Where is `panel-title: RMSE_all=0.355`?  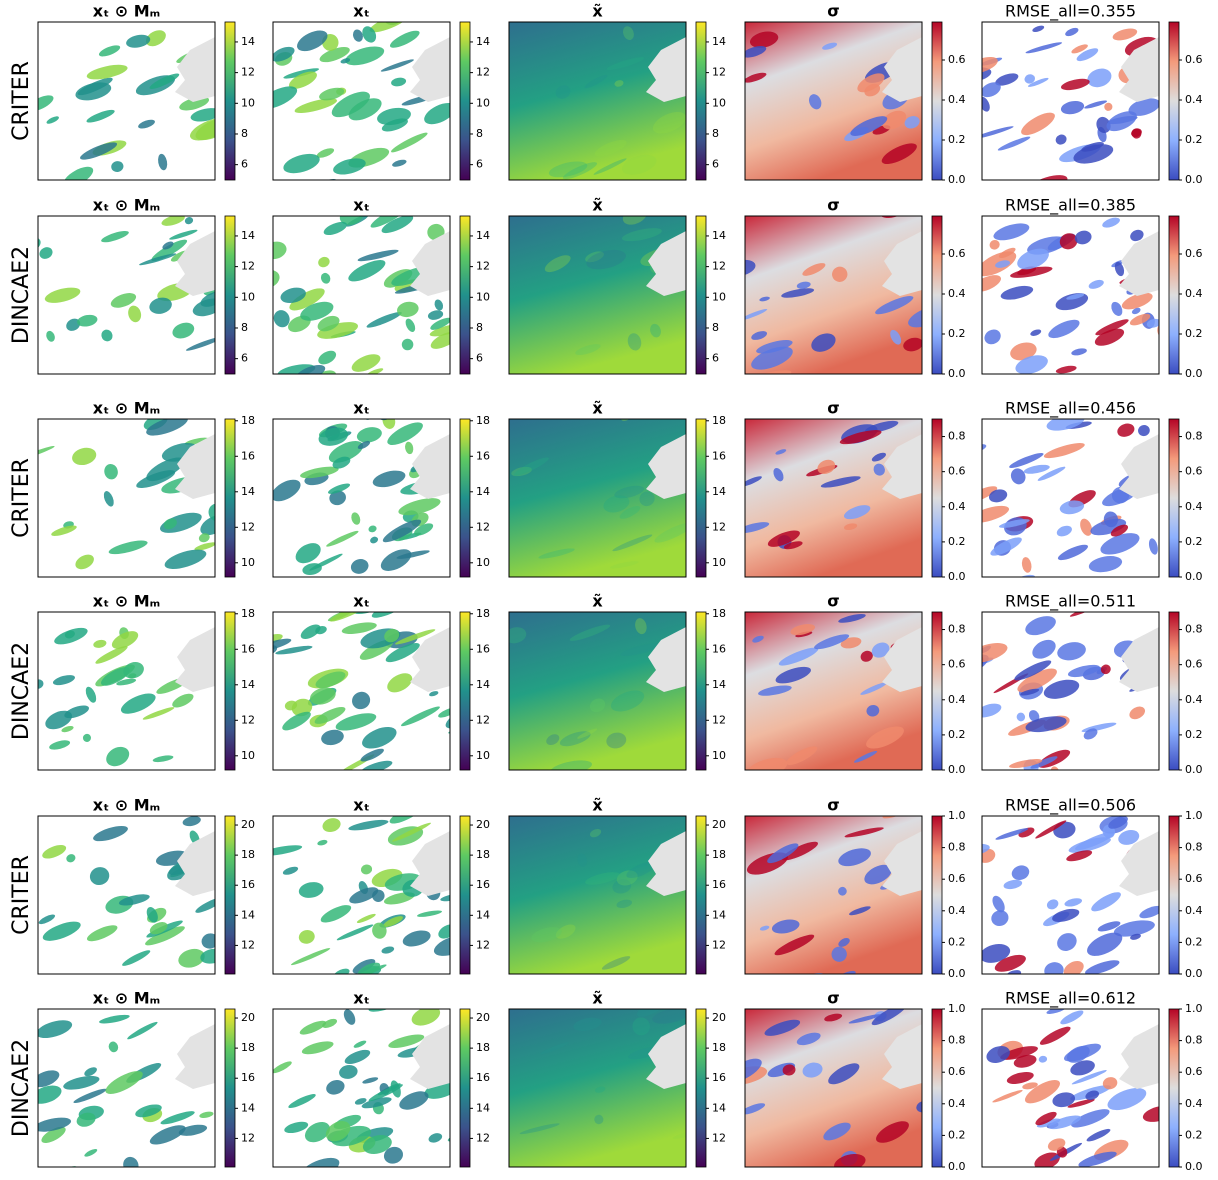
panel-title: RMSE_all=0.355 is located at coordinates (1070, 12).